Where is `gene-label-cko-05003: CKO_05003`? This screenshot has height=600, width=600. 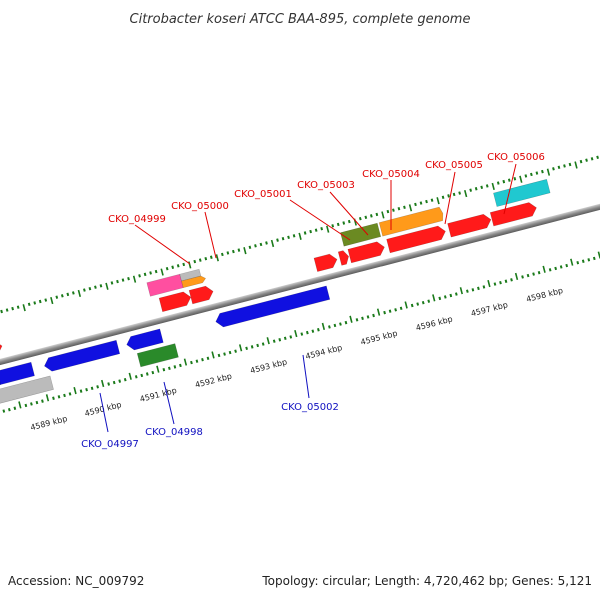
gene-label-cko-05003: CKO_05003 is located at coordinates (326, 185).